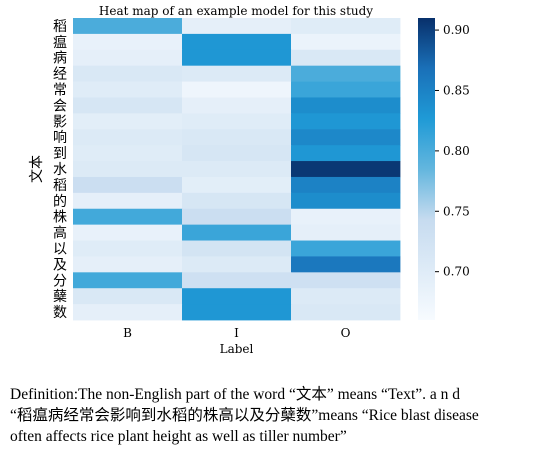 The height and width of the screenshot is (457, 550). What do you see at coordinates (237, 105) in the screenshot?
I see `heatmap-cell-r5-c1` at bounding box center [237, 105].